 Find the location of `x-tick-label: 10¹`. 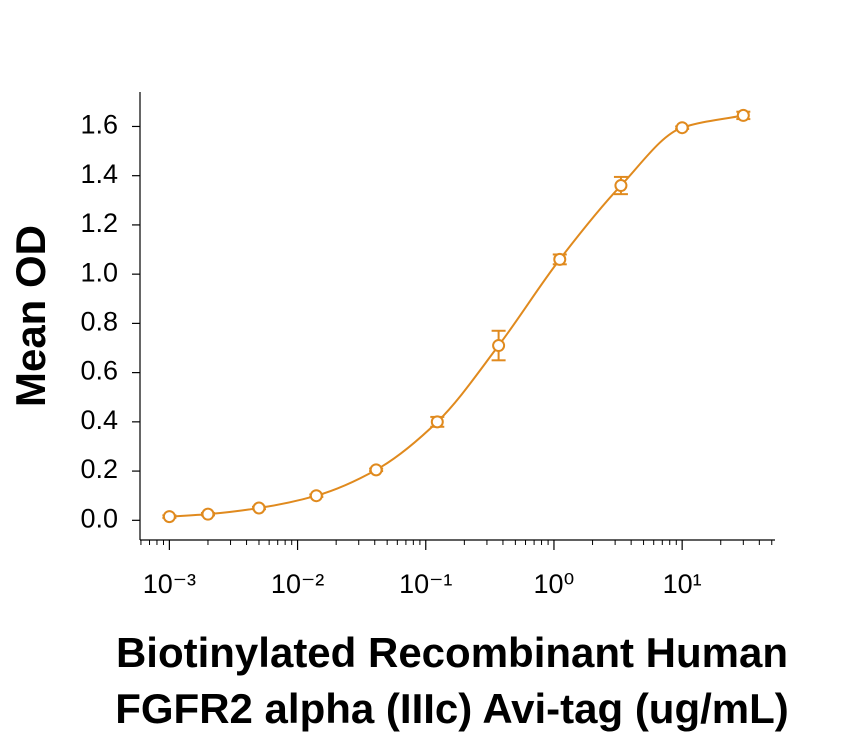

x-tick-label: 10¹ is located at coordinates (682, 584).